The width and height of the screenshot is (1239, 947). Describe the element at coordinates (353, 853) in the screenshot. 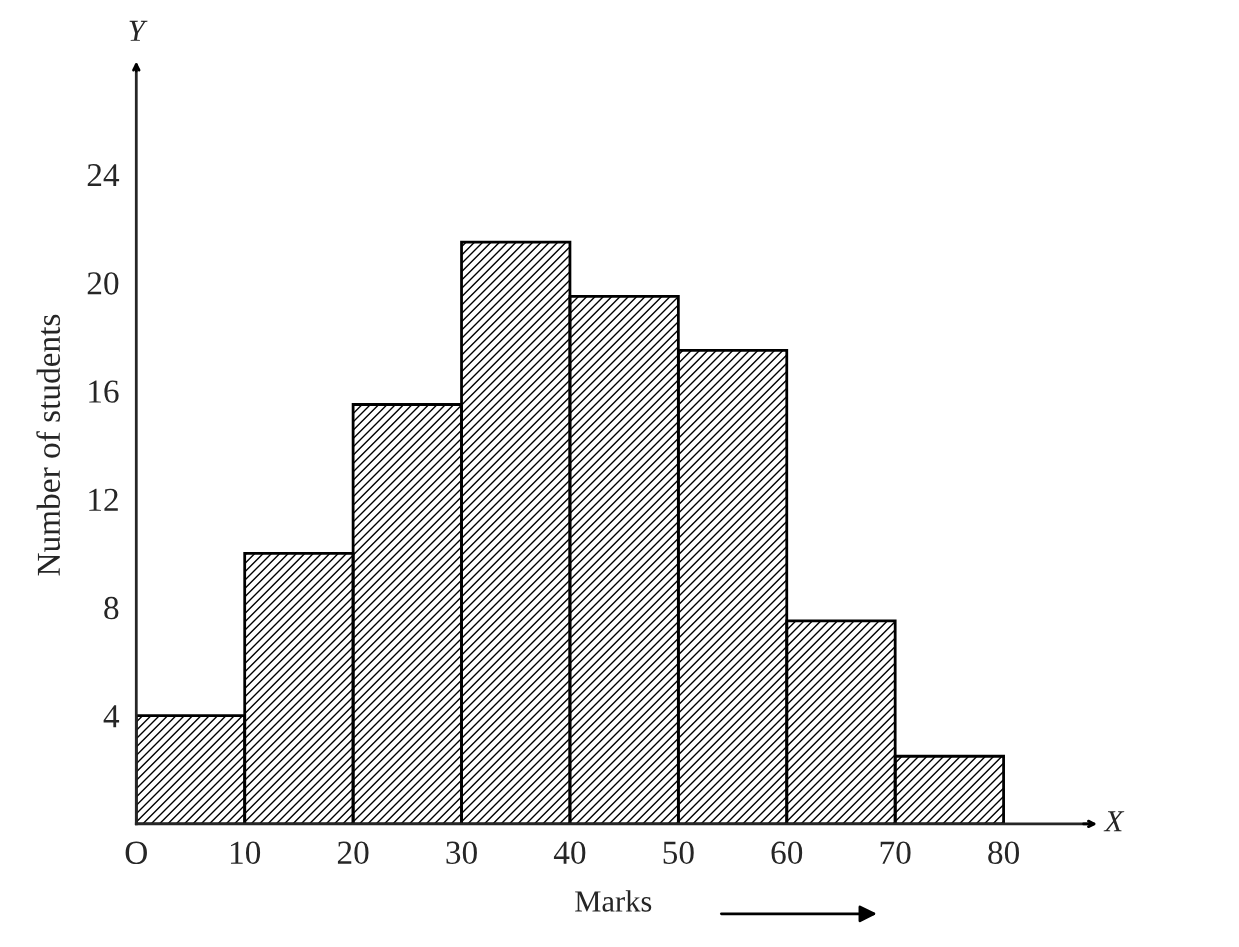

I see `x-tick-label: 20` at that location.